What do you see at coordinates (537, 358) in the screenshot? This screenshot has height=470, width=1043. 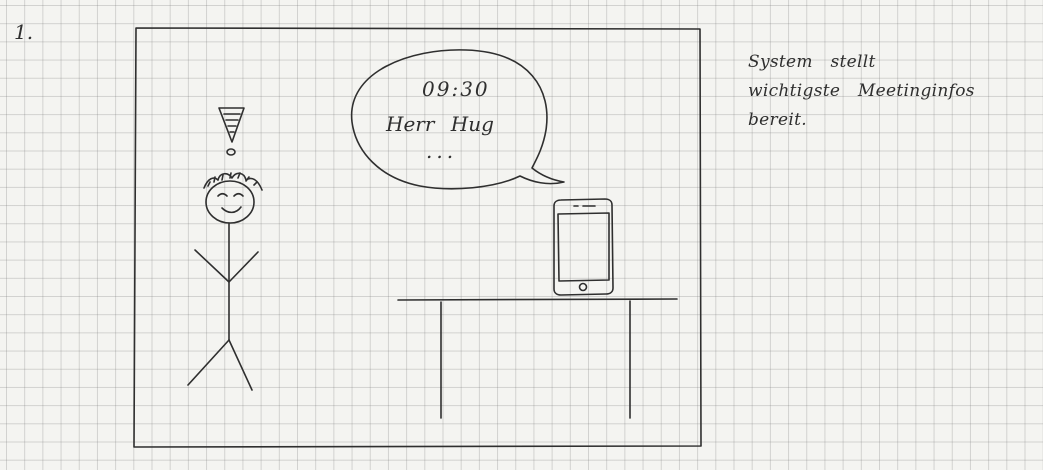 I see `table` at bounding box center [537, 358].